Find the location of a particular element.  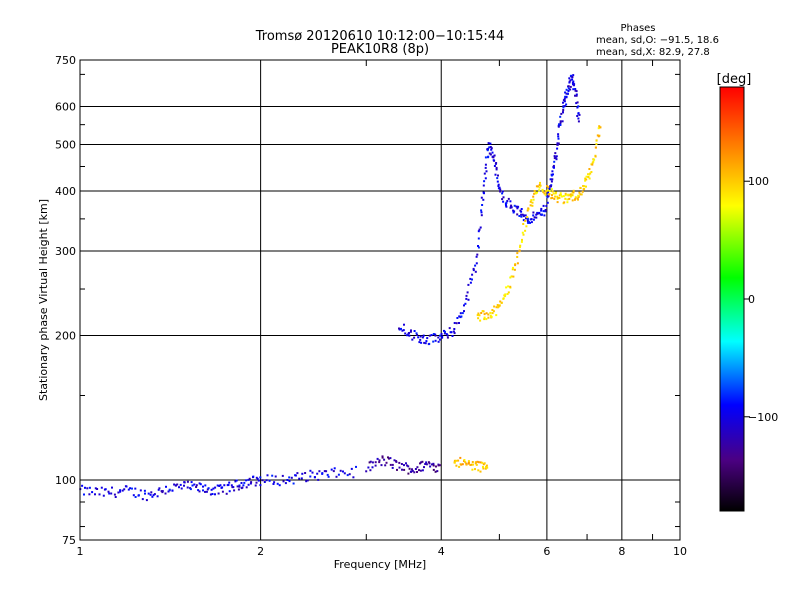

chart-subtitle: PEAK10R8 (8p) is located at coordinates (380, 49).